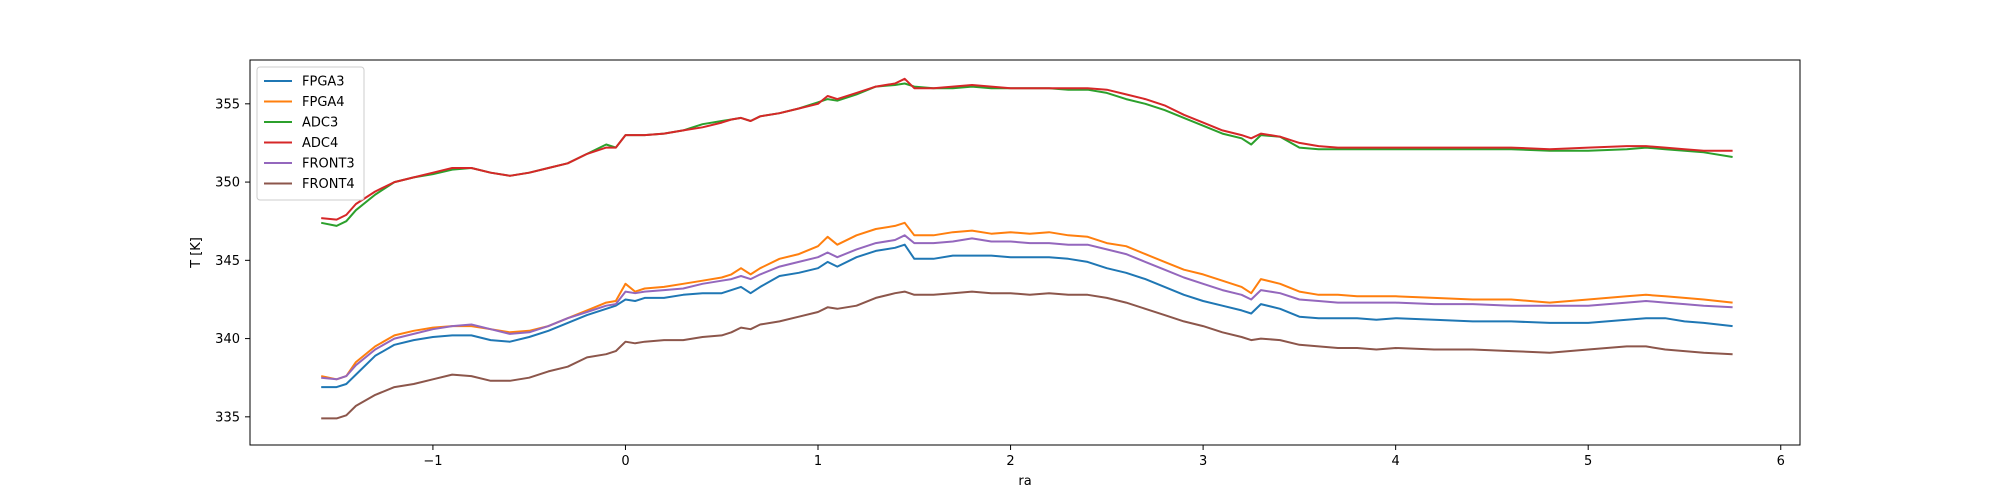 Image resolution: width=2000 pixels, height=500 pixels. What do you see at coordinates (328, 184) in the screenshot?
I see `legend-label-front4: FRONT4` at bounding box center [328, 184].